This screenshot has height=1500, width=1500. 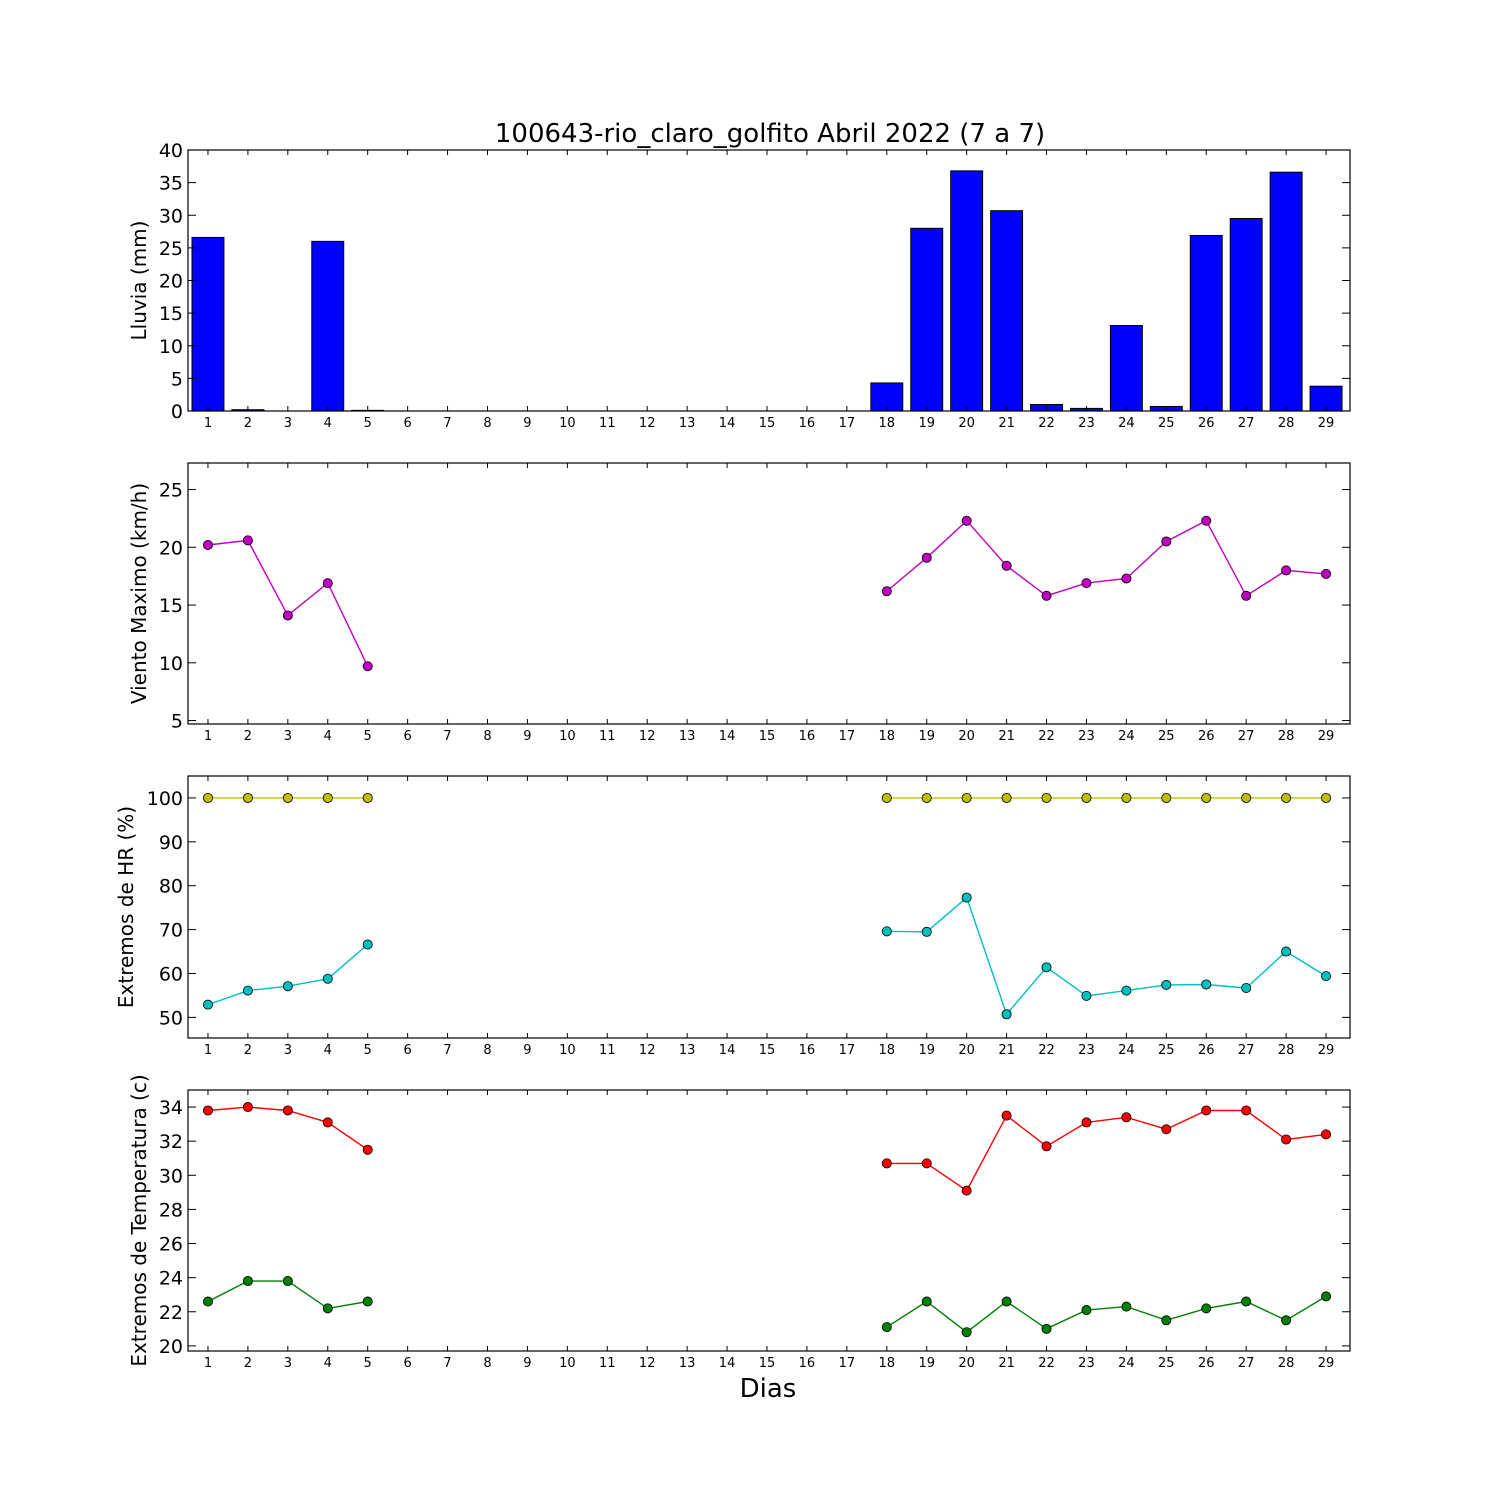 What do you see at coordinates (1246, 1363) in the screenshot?
I see `temperature-x-tick-label: 27` at bounding box center [1246, 1363].